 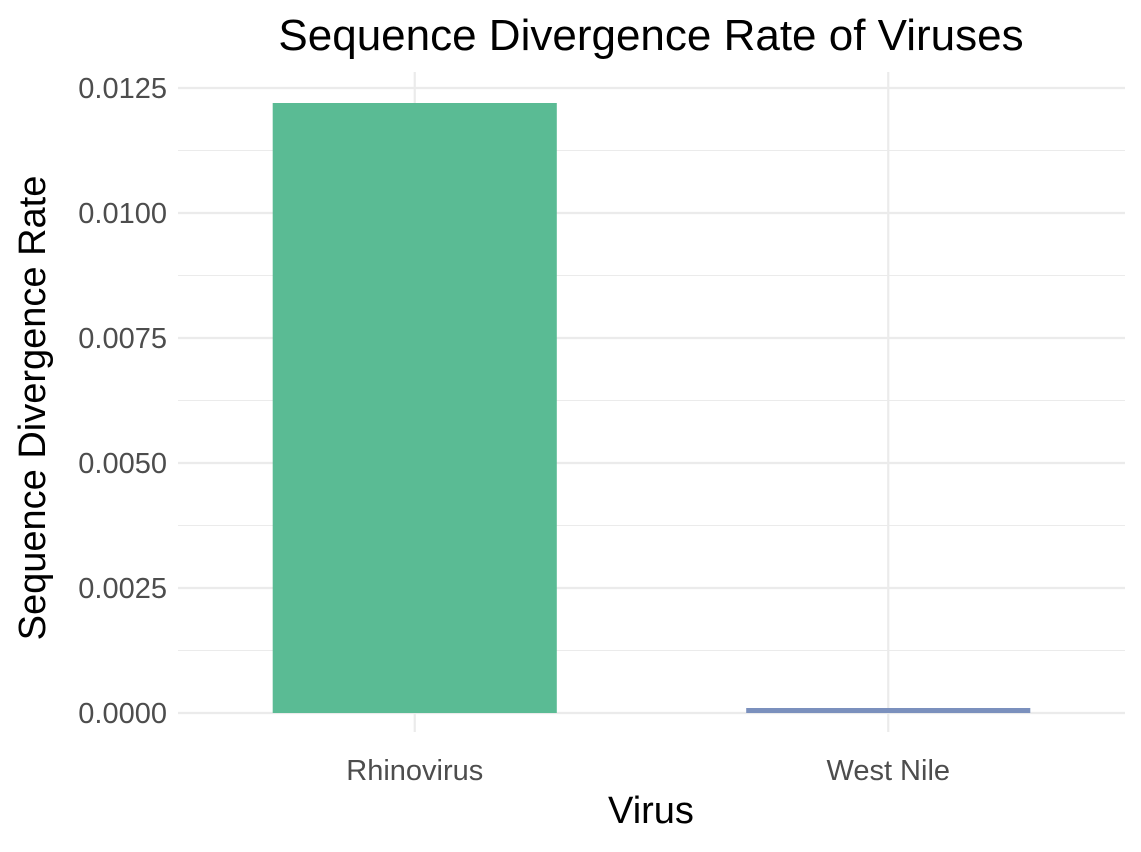 I want to click on y-tick-label: 0.0050, so click(x=122, y=464).